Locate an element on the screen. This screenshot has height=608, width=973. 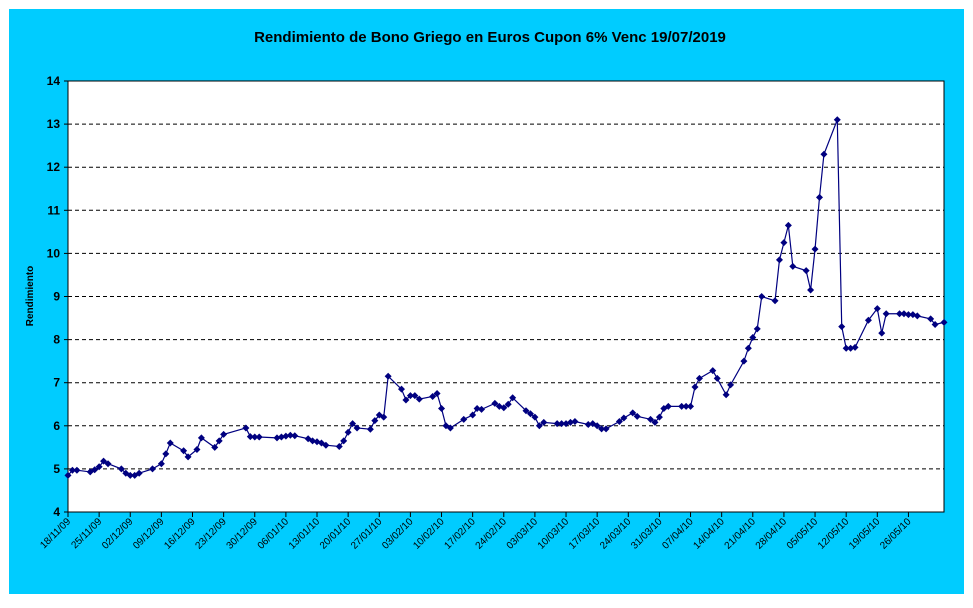
y-tick-label: 10 is located at coordinates (54, 253).